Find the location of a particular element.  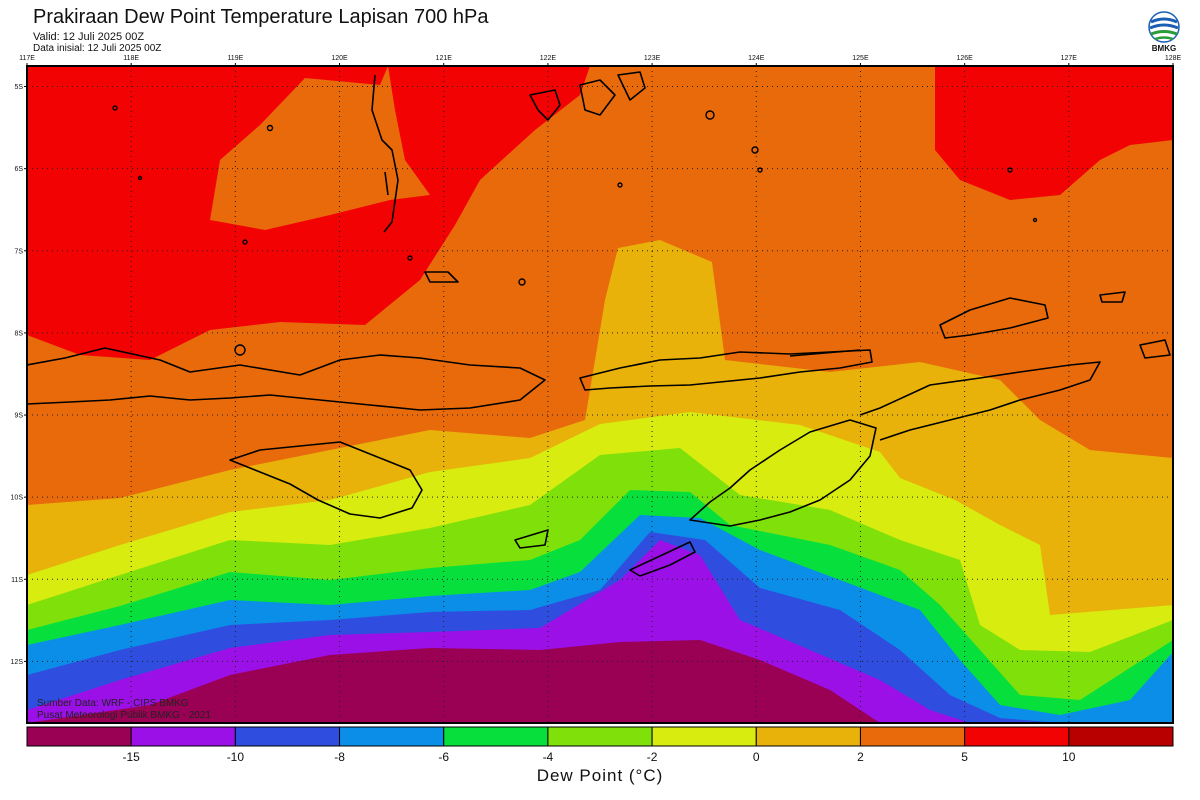

colorbar-segments is located at coordinates (600, 736).